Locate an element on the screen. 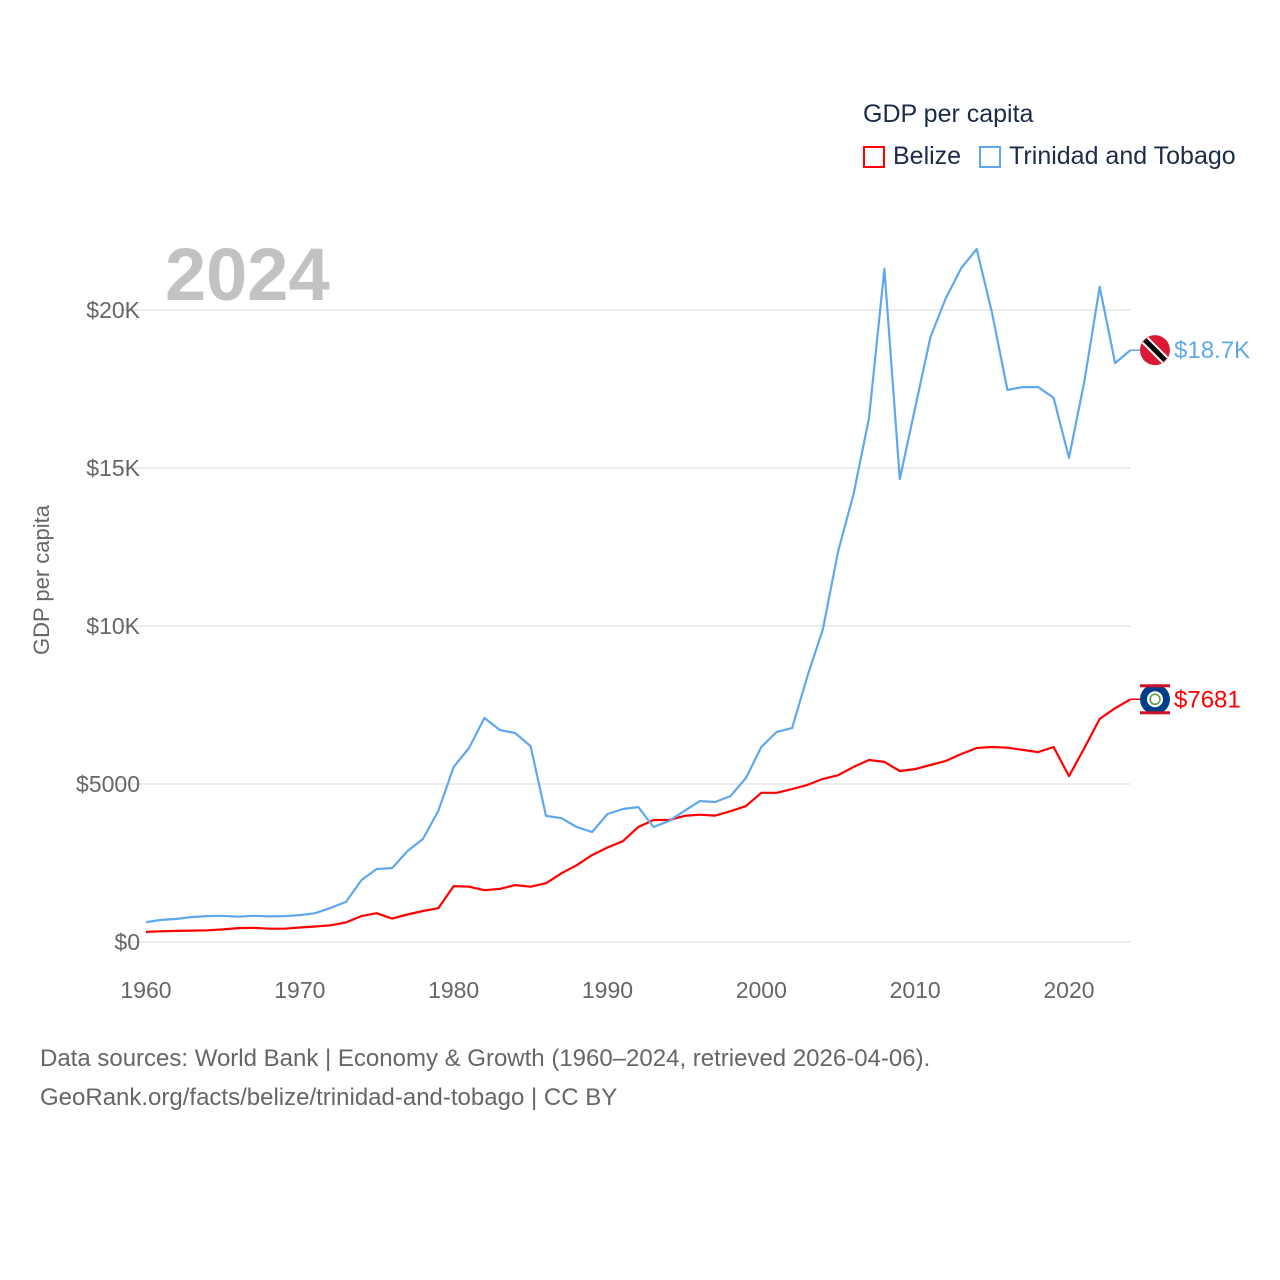 Image resolution: width=1280 pixels, height=1280 pixels. belize-flag-wreath is located at coordinates (1155, 699).